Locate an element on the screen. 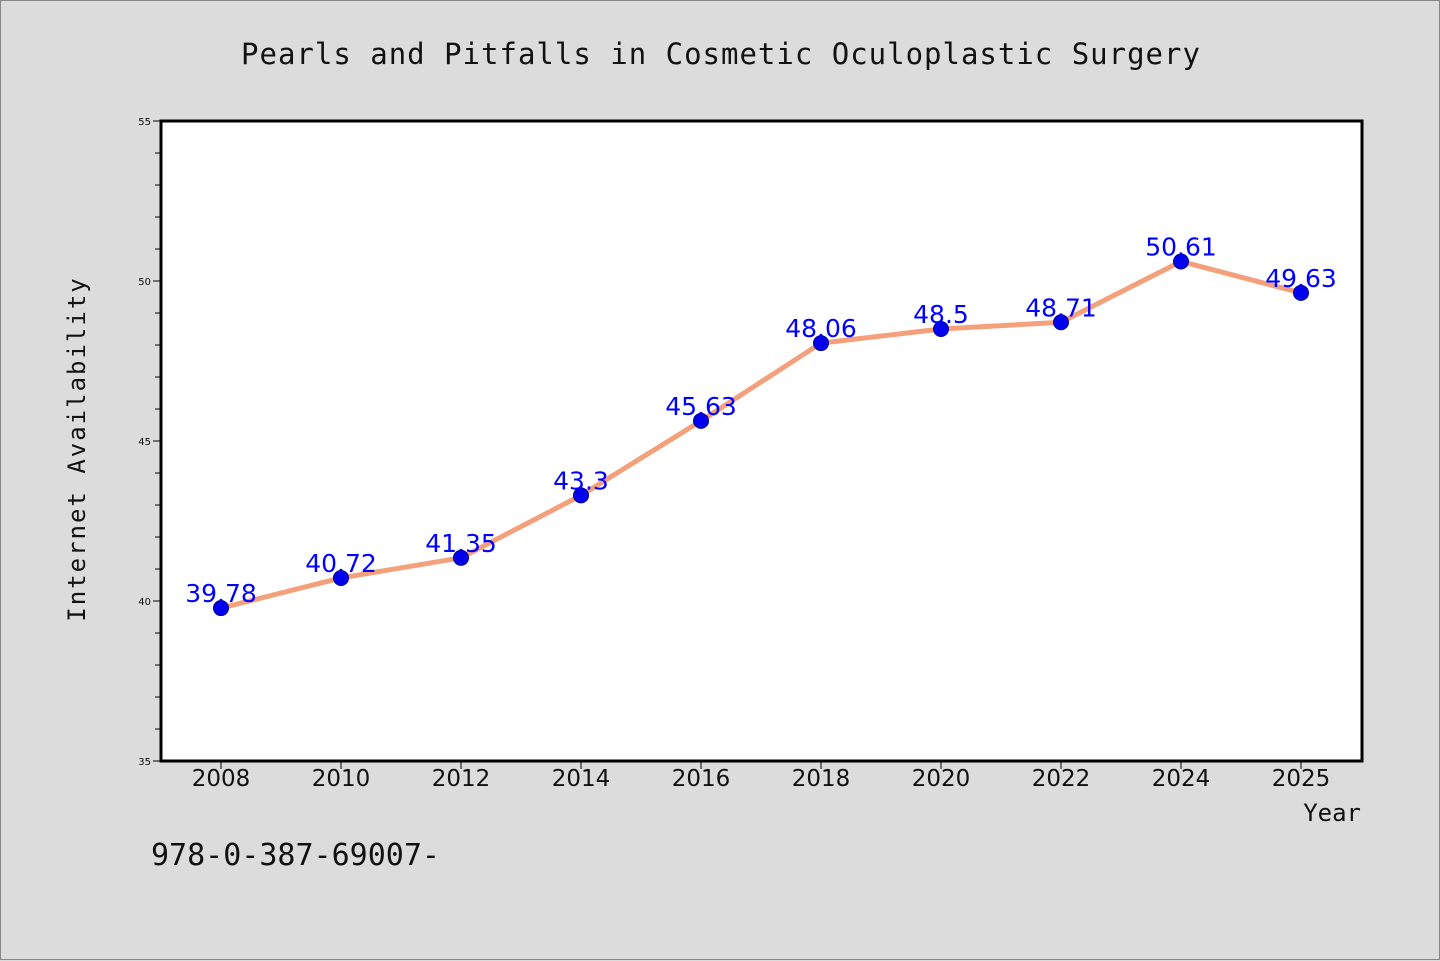  y-axis-label: Internet Availability is located at coordinates (77, 448).